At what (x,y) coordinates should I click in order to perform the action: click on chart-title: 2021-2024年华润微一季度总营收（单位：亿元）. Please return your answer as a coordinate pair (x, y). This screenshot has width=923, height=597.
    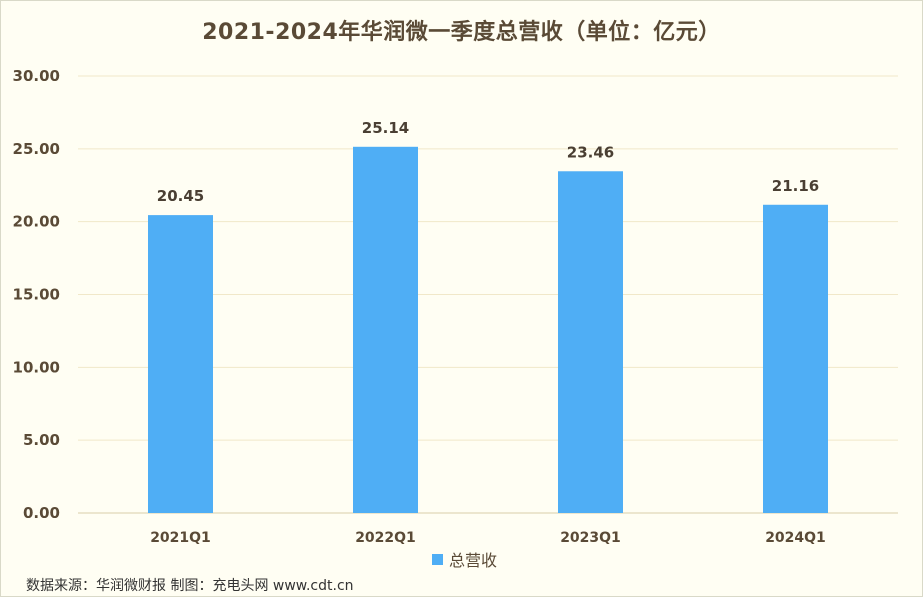
    Looking at the image, I should click on (461, 32).